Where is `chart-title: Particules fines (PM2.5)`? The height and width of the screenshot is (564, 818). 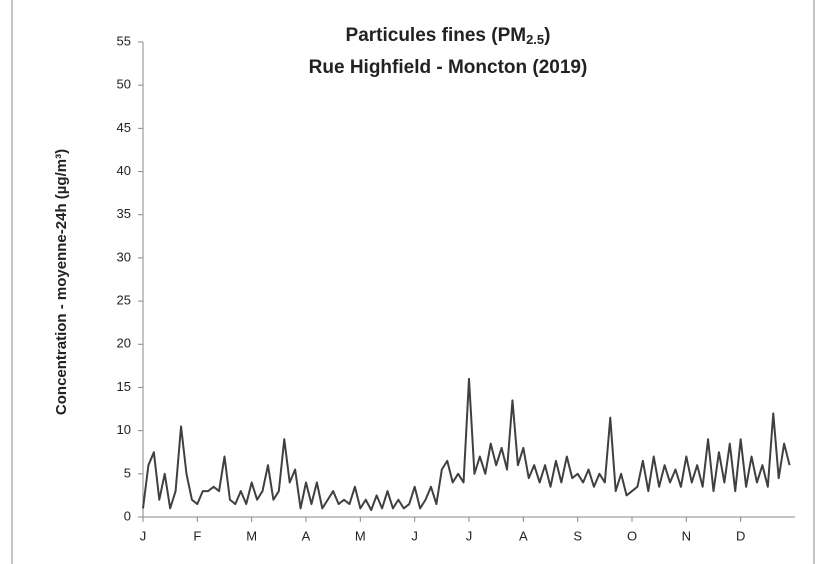 chart-title: Particules fines (PM2.5) is located at coordinates (448, 36).